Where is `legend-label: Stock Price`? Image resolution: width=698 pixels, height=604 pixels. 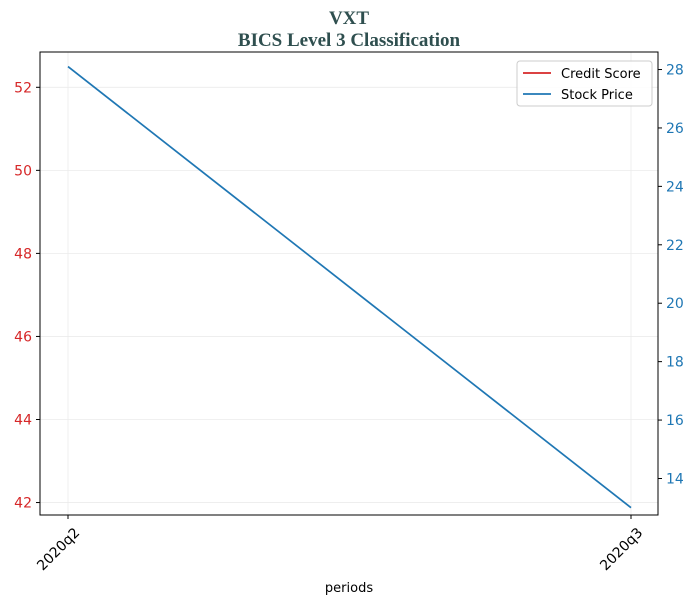
legend-label: Stock Price is located at coordinates (597, 95).